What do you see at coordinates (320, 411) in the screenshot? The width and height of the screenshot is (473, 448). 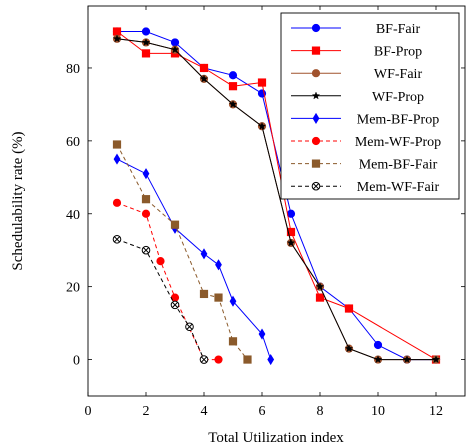 I see `x-tick-label: 8` at bounding box center [320, 411].